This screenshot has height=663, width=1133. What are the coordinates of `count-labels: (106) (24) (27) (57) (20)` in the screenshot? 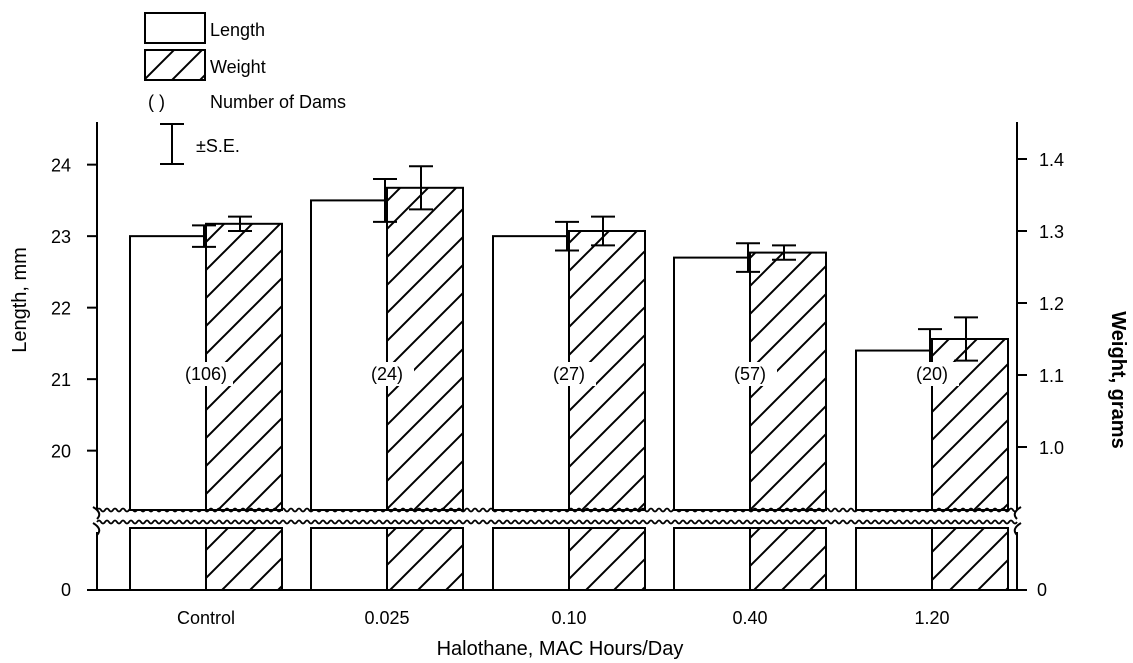 It's located at (569, 374).